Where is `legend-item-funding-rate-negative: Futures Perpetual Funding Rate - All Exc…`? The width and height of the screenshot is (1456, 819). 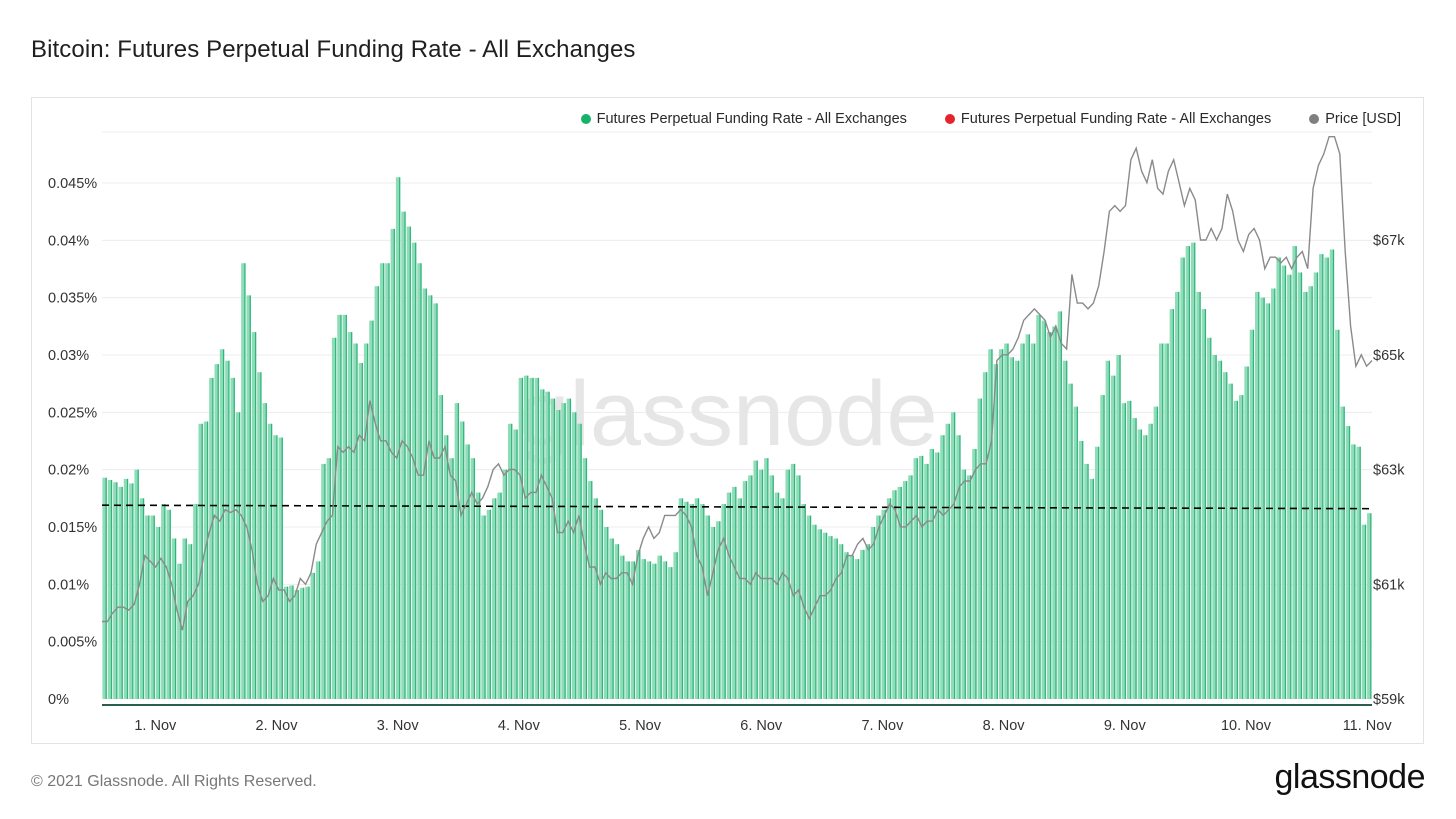
legend-item-funding-rate-negative: Futures Perpetual Funding Rate - All Exc… is located at coordinates (1107, 119).